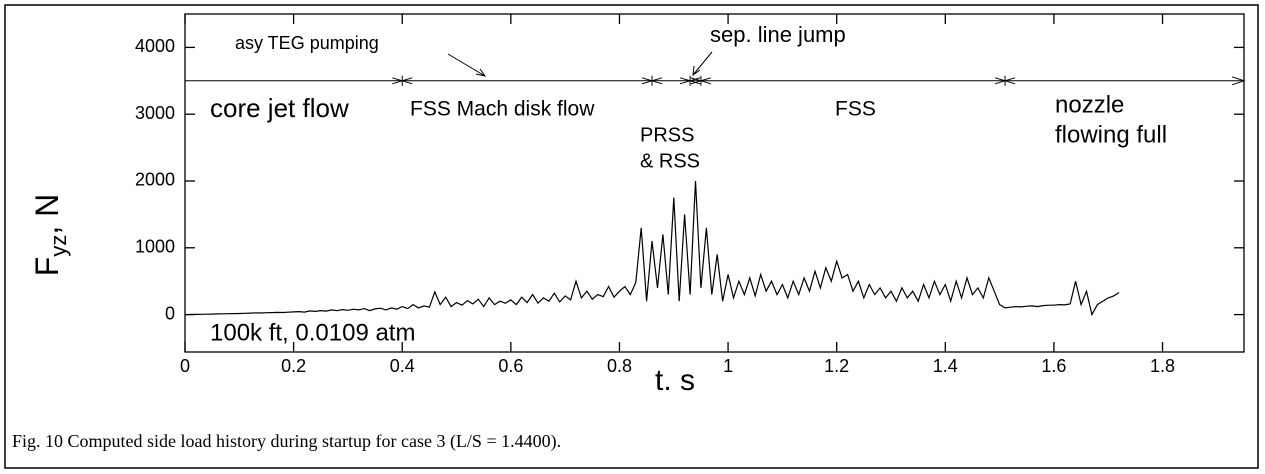  I want to click on annotation: FSS Mach disk flow, so click(502, 109).